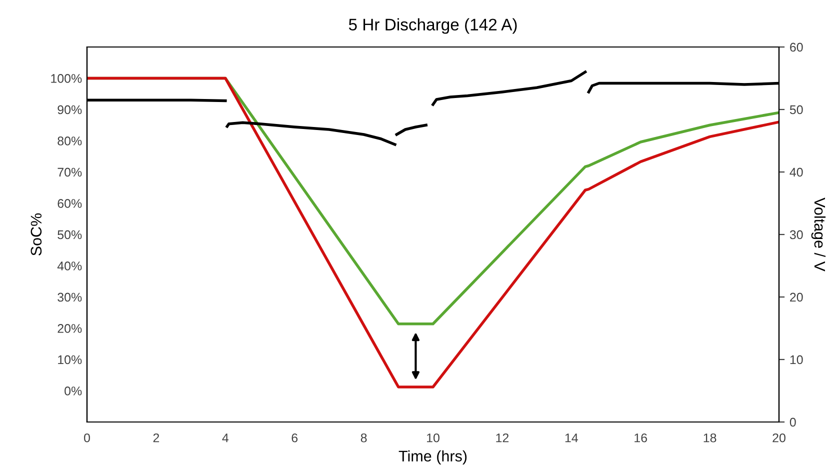 The height and width of the screenshot is (470, 828). What do you see at coordinates (66, 78) in the screenshot?
I see `y-tick-label: 100%` at bounding box center [66, 78].